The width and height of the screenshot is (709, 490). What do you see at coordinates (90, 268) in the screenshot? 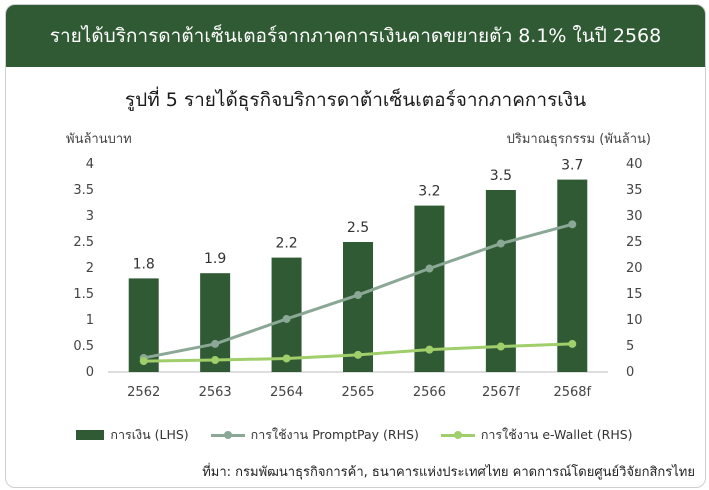
I see `left-tick-label: 2` at bounding box center [90, 268].